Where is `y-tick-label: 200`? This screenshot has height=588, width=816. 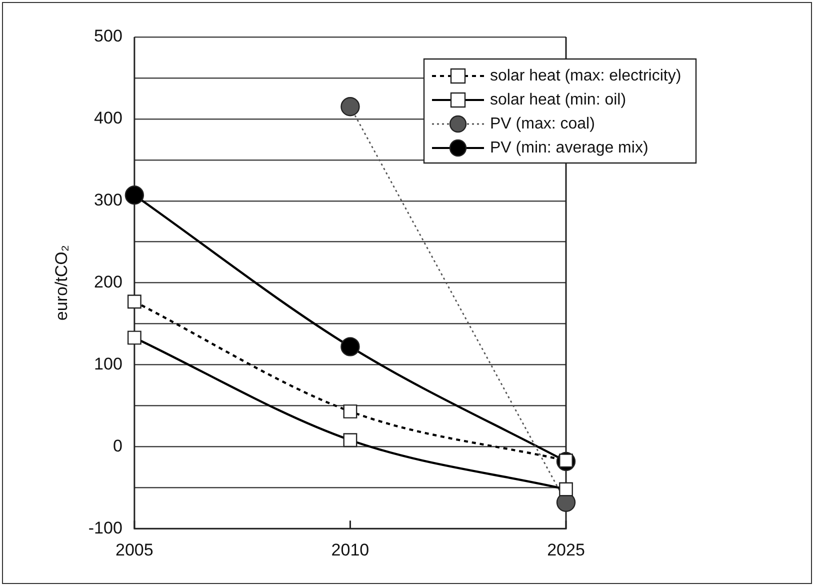 y-tick-label: 200 is located at coordinates (108, 282).